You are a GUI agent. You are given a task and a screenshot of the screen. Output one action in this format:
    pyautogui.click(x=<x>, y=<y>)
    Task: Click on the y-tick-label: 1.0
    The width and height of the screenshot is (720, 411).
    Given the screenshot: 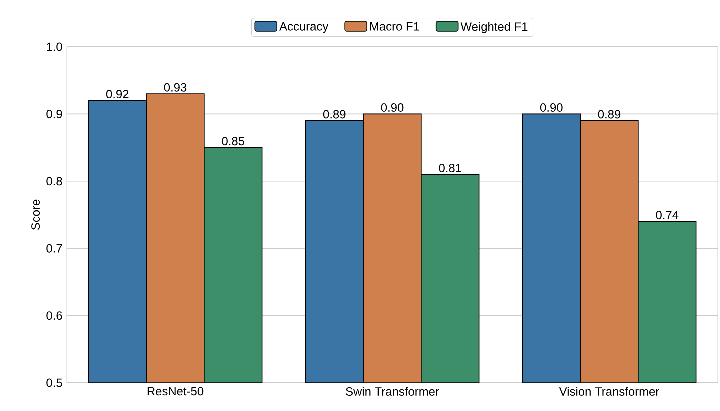 What is the action you would take?
    pyautogui.click(x=54, y=47)
    